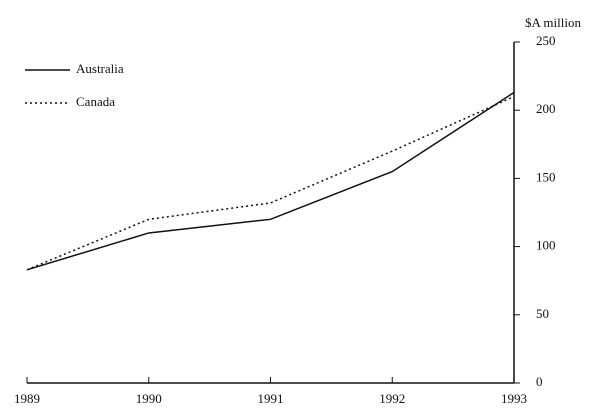 This screenshot has width=603, height=408. Describe the element at coordinates (100, 68) in the screenshot. I see `legend-label: Australia` at that location.